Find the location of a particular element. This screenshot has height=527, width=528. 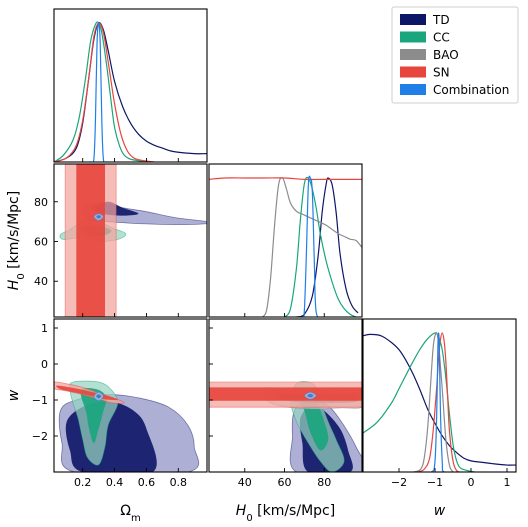

marginal-curve-combination-w is located at coordinates (437, 402).